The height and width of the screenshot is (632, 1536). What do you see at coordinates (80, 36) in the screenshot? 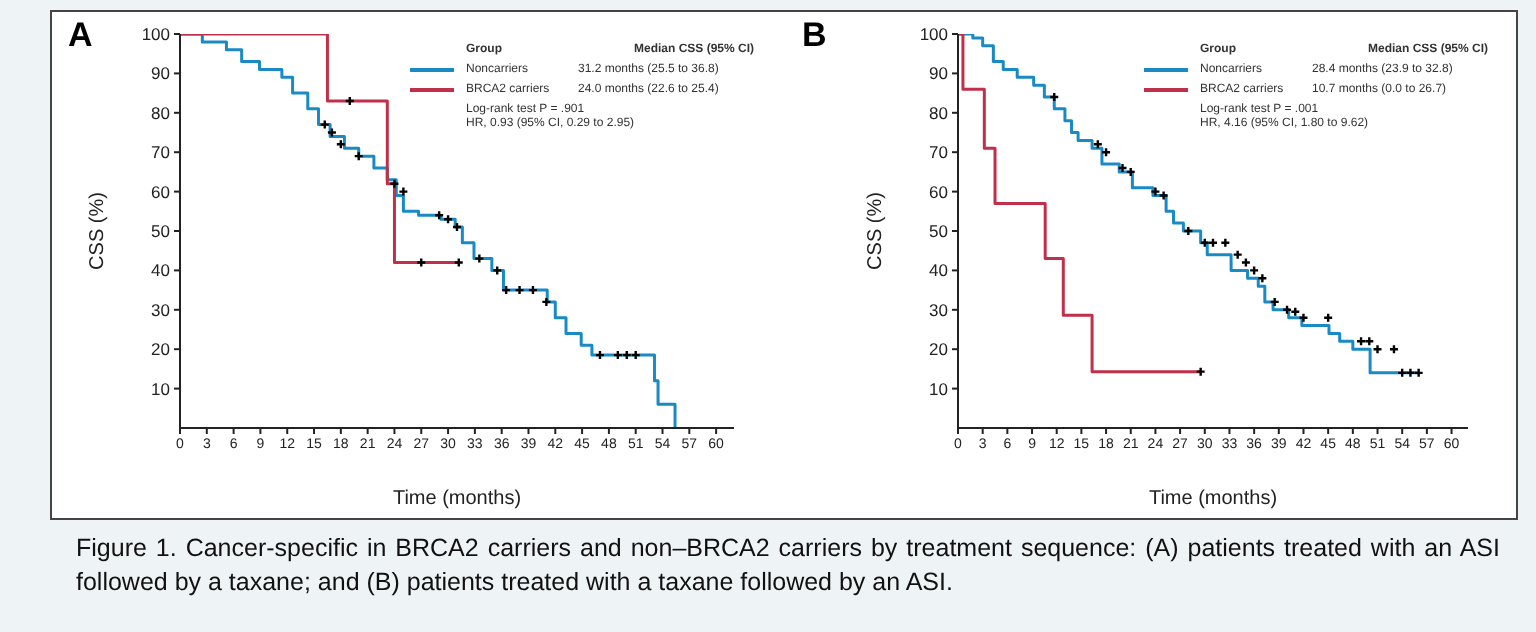
I see `chart-title: A` at bounding box center [80, 36].